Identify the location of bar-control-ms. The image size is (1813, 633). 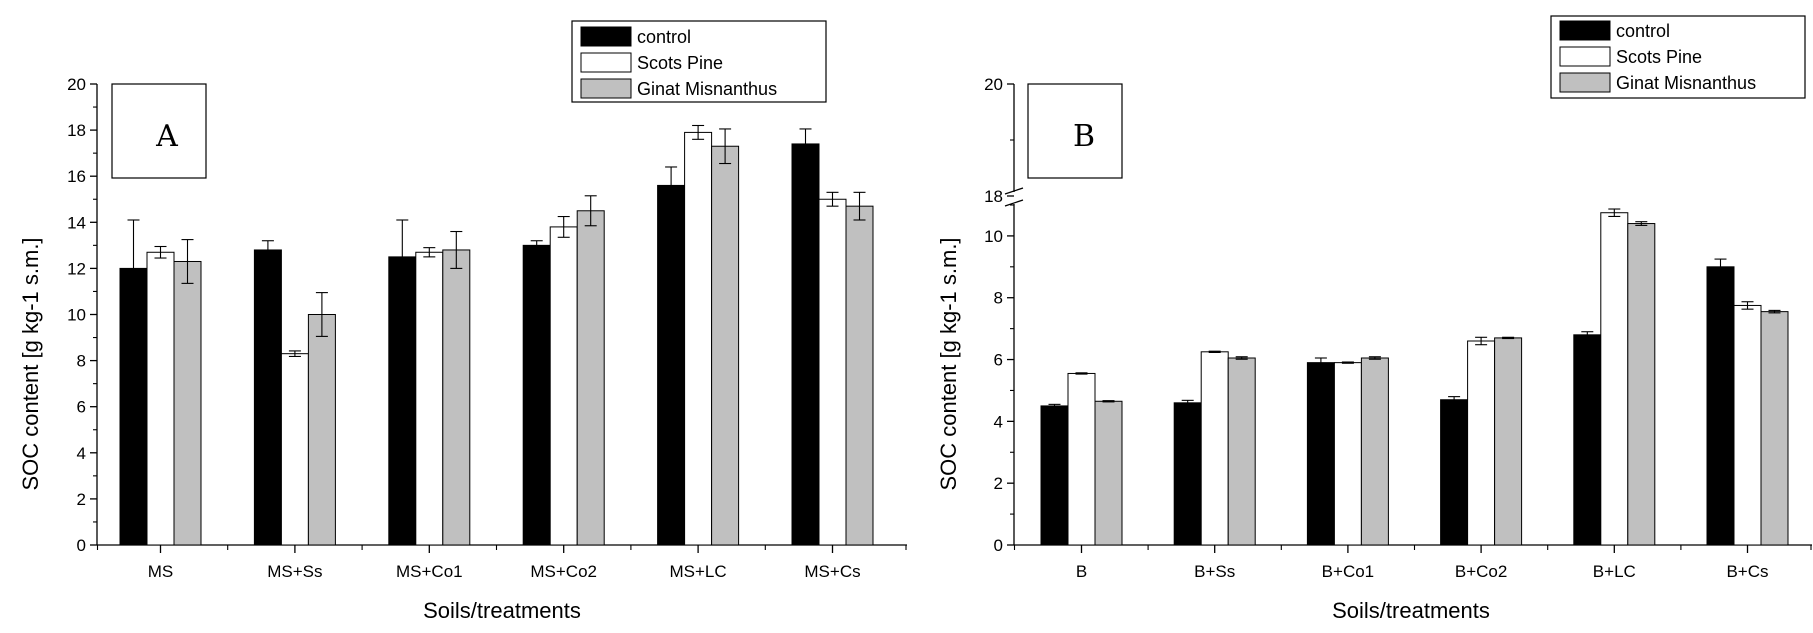
(133, 406).